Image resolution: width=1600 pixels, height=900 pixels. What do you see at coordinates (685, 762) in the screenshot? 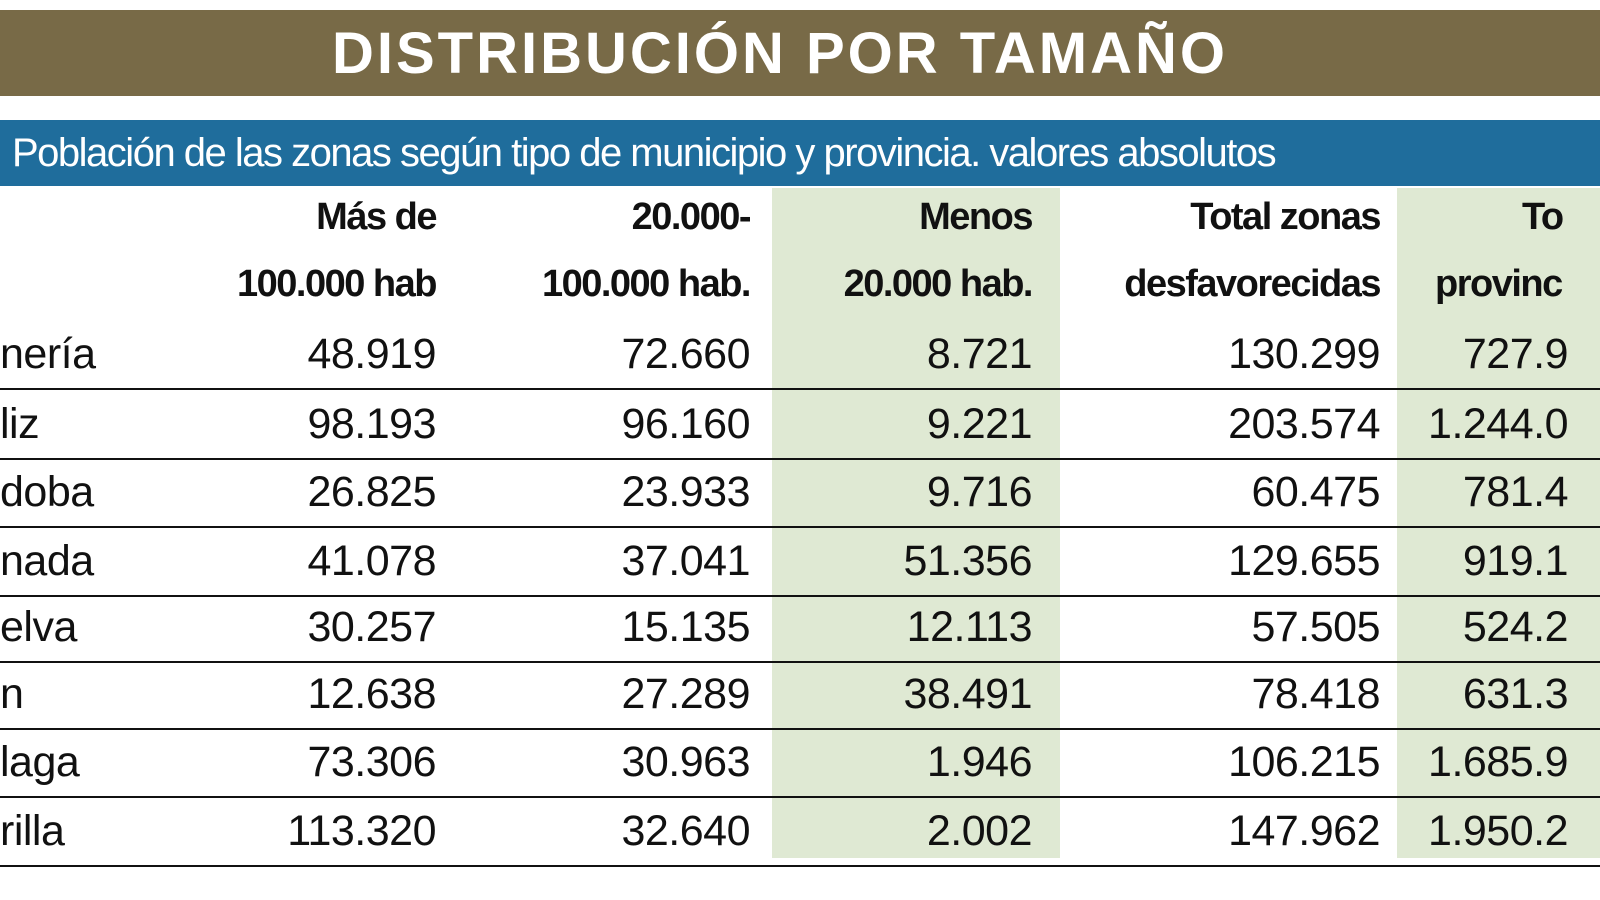
I see `cell-v2: 30.963` at bounding box center [685, 762].